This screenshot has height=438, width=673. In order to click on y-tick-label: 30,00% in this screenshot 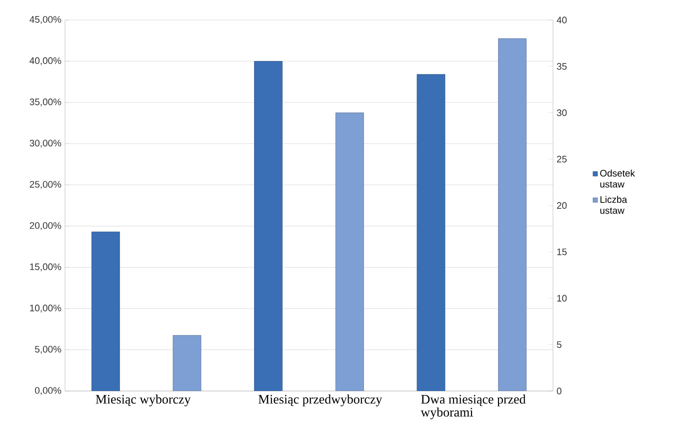, I will do `click(46, 144)`.